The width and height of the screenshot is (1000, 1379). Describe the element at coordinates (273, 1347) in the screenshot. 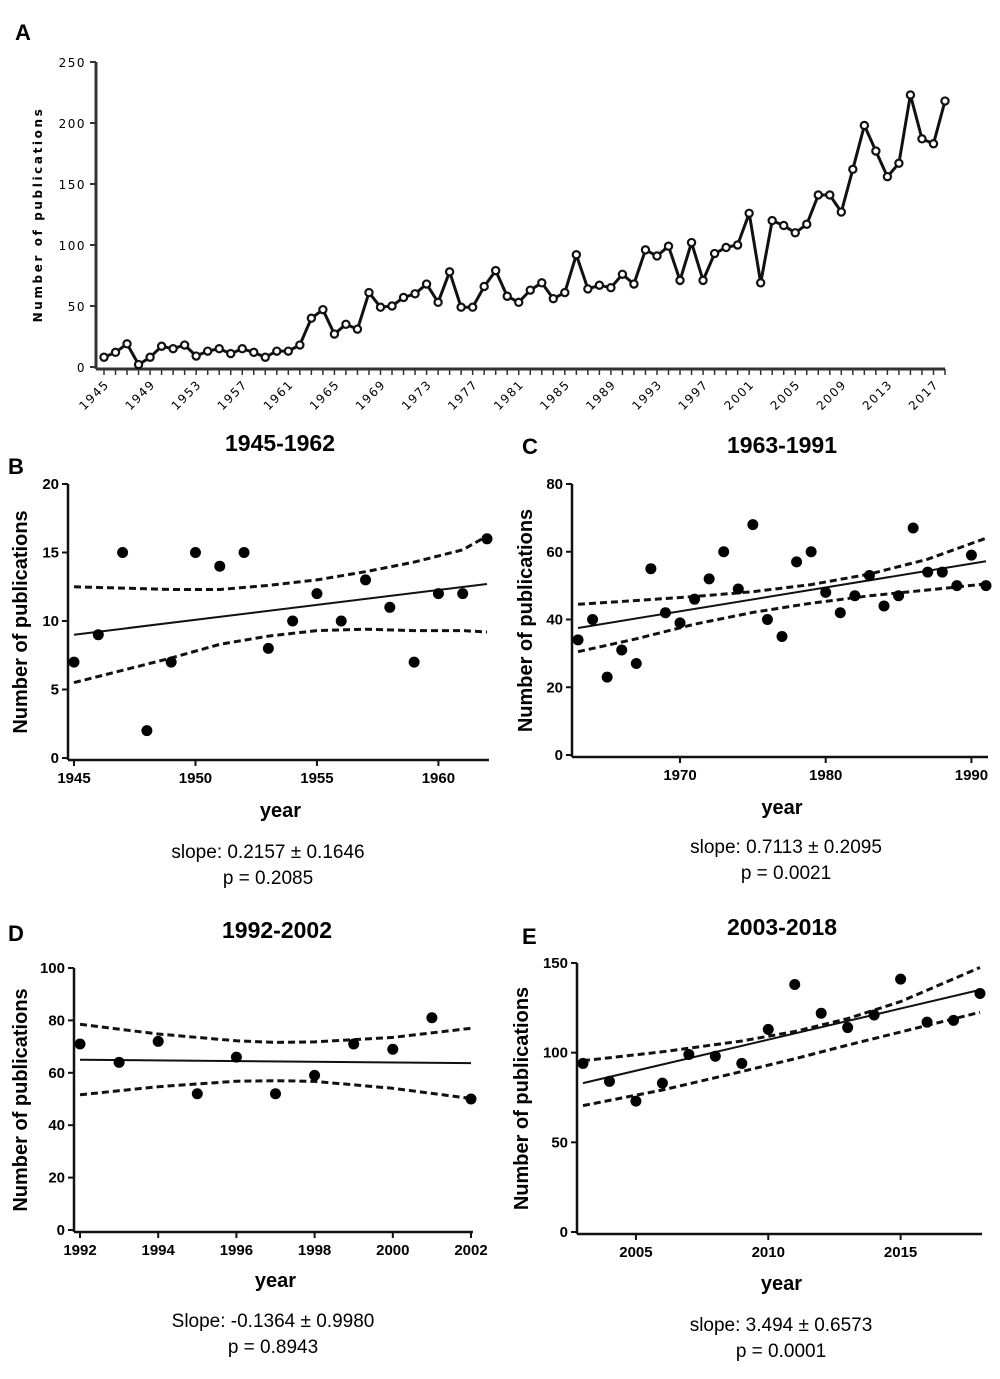

I see `p-value-stat: p = 0.8943` at that location.